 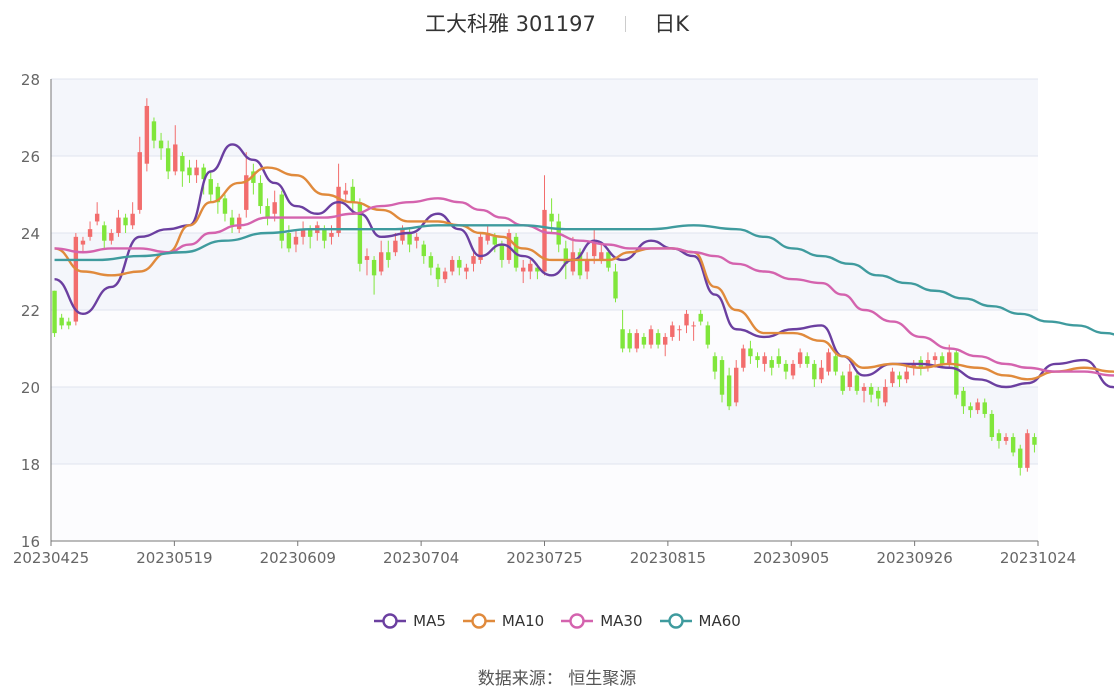 I want to click on legend-circle, so click(x=479, y=621).